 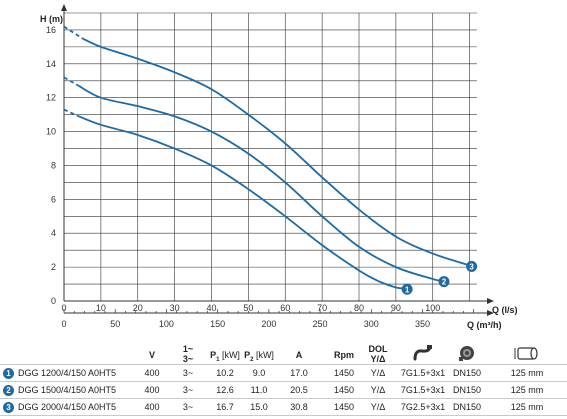 I want to click on header-p2-main: P, so click(x=247, y=355).